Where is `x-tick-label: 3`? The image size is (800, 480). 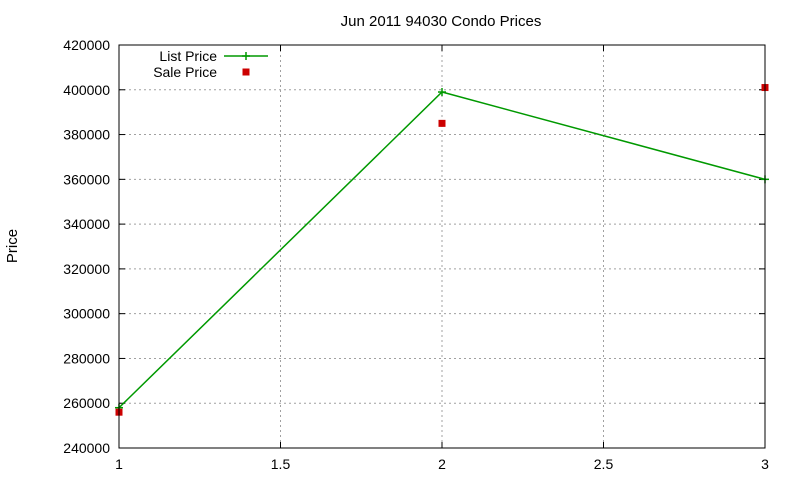 x-tick-label: 3 is located at coordinates (765, 464).